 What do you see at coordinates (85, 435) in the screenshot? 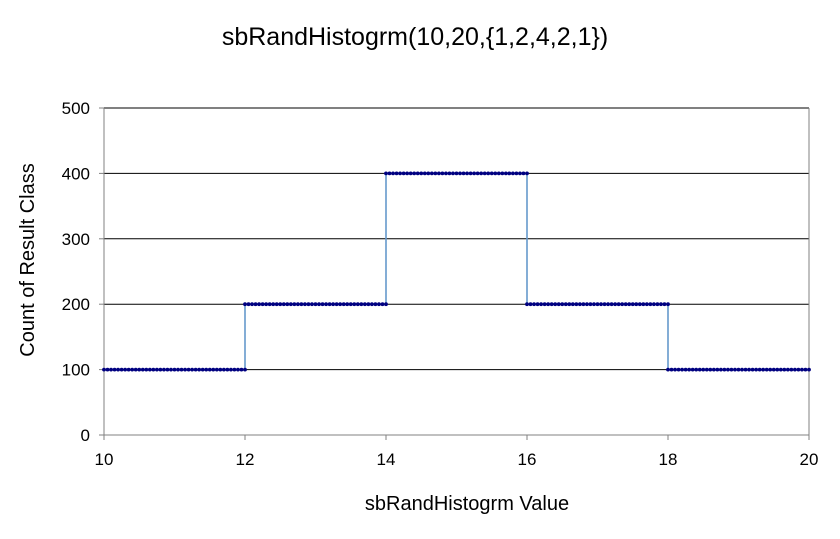
I see `y-tick-label: 0` at bounding box center [85, 435].